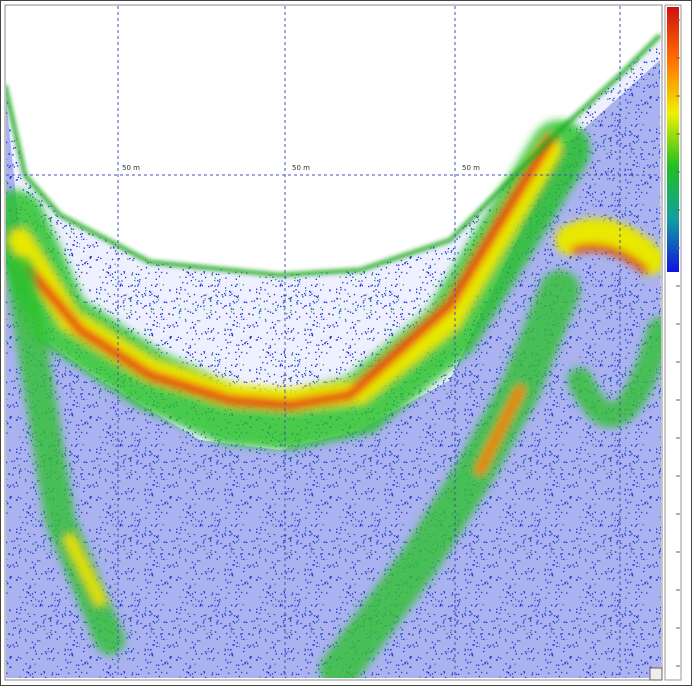  Describe the element at coordinates (656, 674) in the screenshot. I see `scroll-button` at that location.